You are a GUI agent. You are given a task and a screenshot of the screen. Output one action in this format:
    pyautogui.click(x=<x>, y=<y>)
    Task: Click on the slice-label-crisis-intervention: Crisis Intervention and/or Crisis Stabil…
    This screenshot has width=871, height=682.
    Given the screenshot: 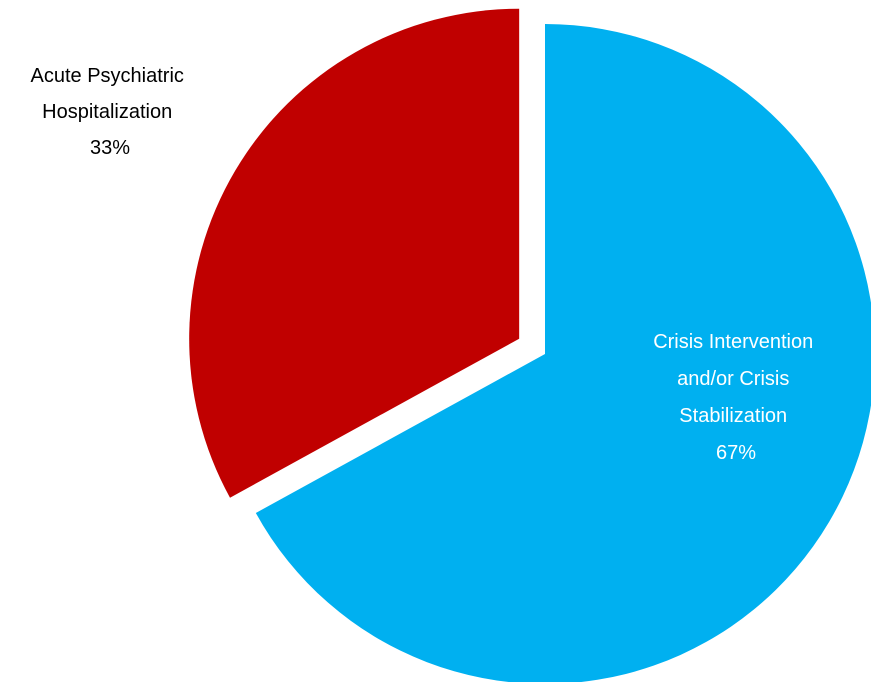 What is the action you would take?
    pyautogui.click(x=736, y=397)
    